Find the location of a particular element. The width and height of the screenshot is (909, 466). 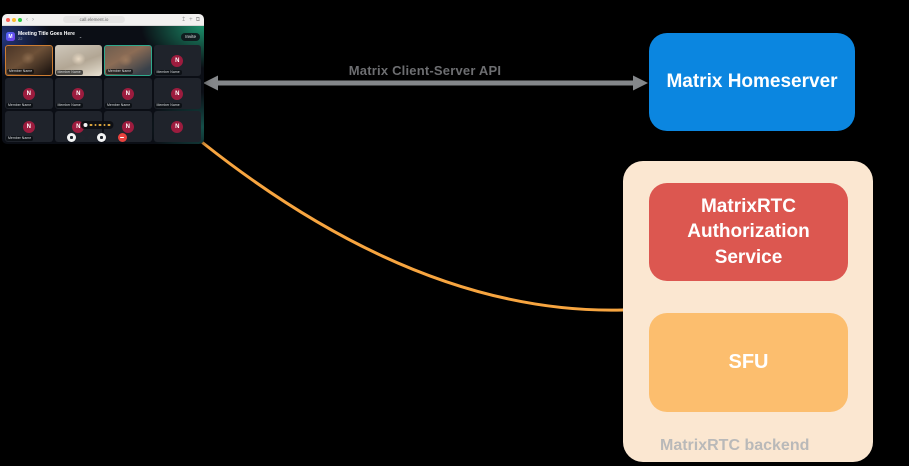

minimize-window-button is located at coordinates (14, 19).